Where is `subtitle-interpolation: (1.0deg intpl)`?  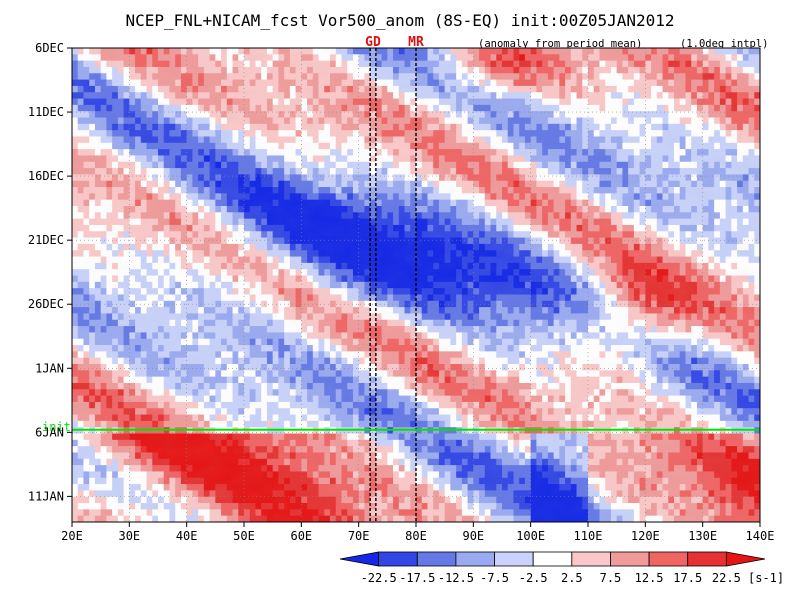 subtitle-interpolation: (1.0deg intpl) is located at coordinates (724, 44).